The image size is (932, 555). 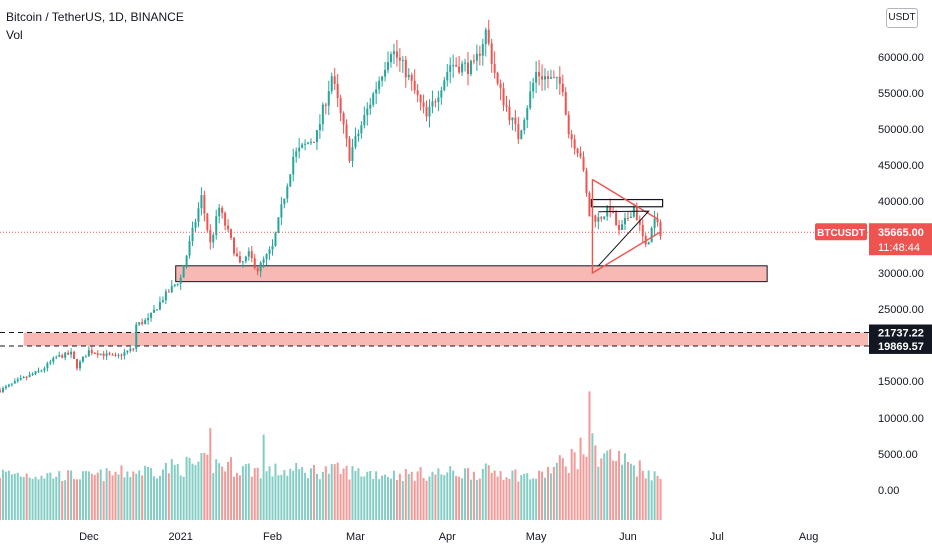 I want to click on time-tick-label: Apr, so click(x=447, y=537).